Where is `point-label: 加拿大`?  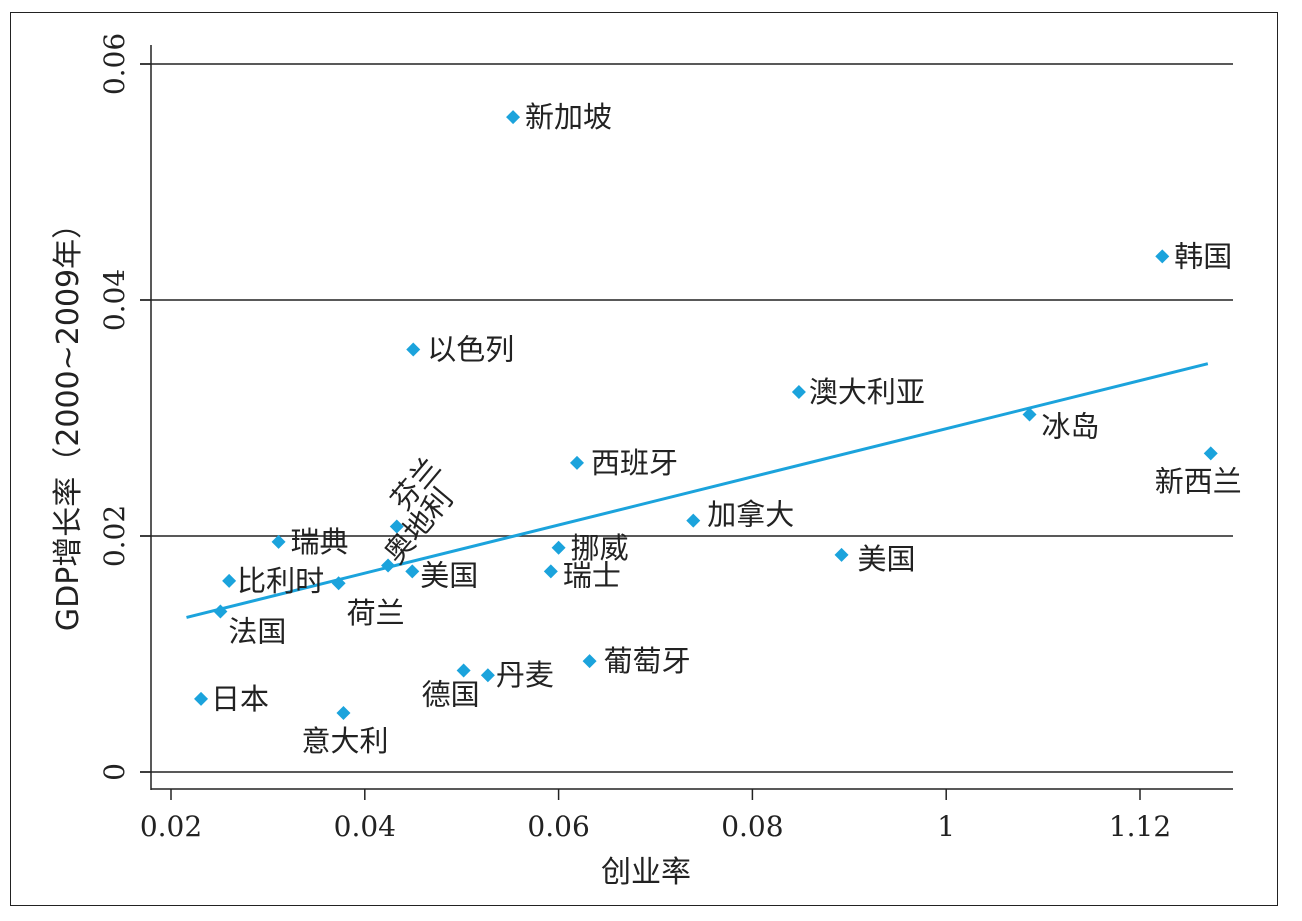
point-label: 加拿大 is located at coordinates (750, 515).